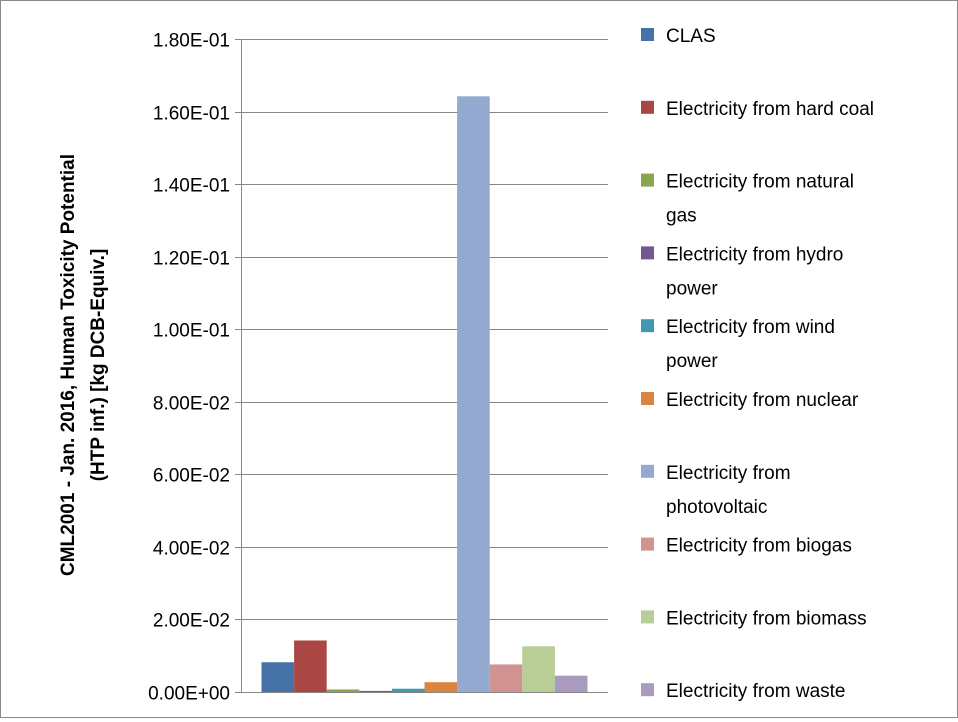  What do you see at coordinates (191, 186) in the screenshot?
I see `y-tick-label: 1.40E-01` at bounding box center [191, 186].